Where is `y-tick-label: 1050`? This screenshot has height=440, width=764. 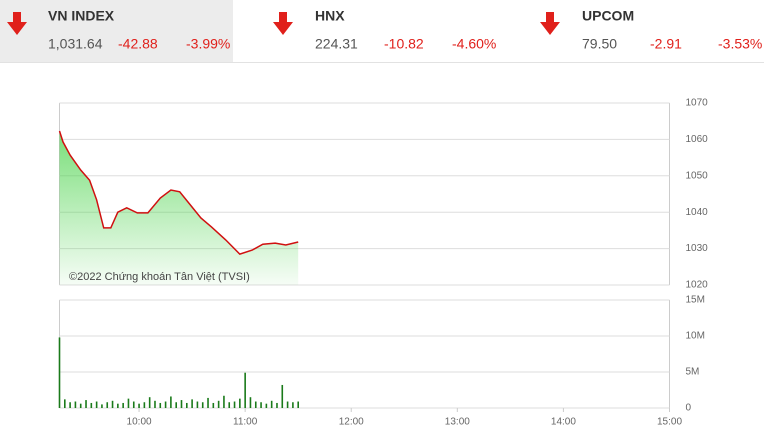
y-tick-label: 1050 is located at coordinates (697, 175).